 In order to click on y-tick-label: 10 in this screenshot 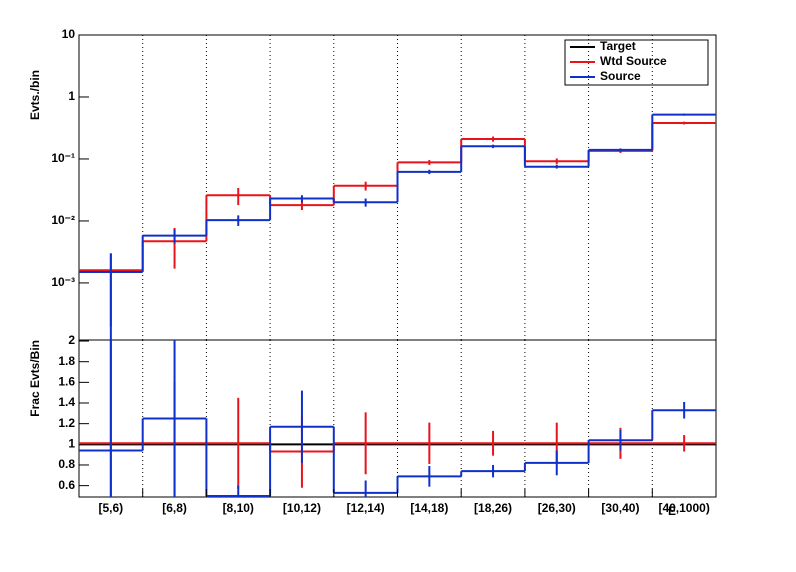, I will do `click(69, 34)`.